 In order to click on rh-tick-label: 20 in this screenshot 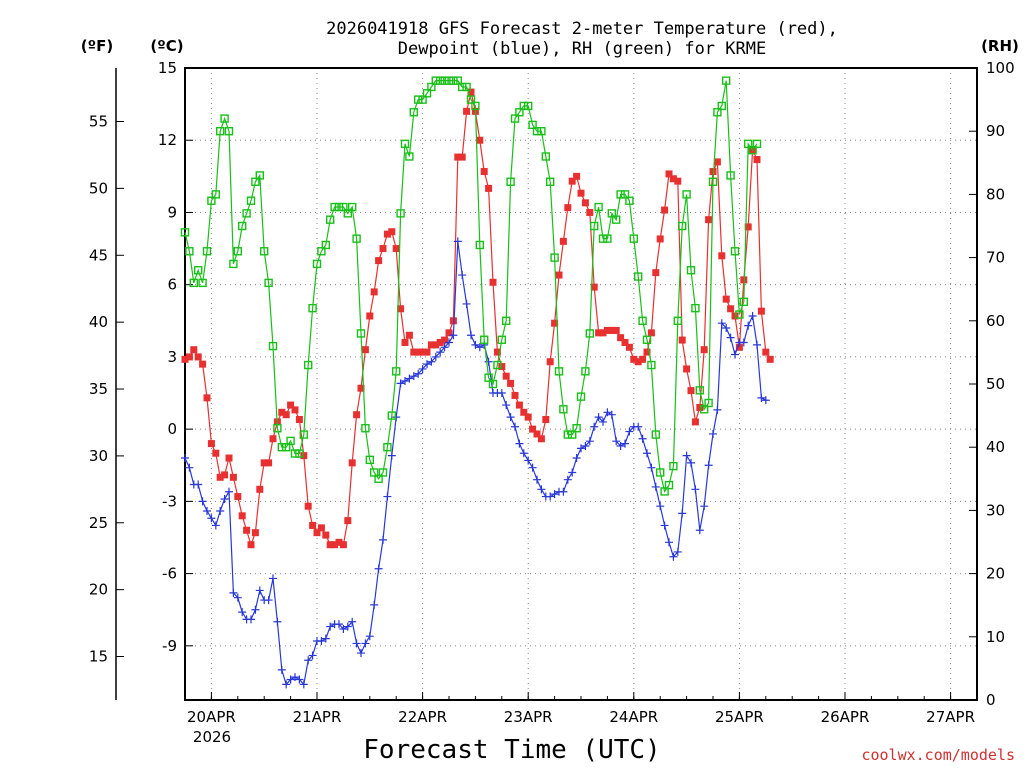, I will do `click(995, 574)`.